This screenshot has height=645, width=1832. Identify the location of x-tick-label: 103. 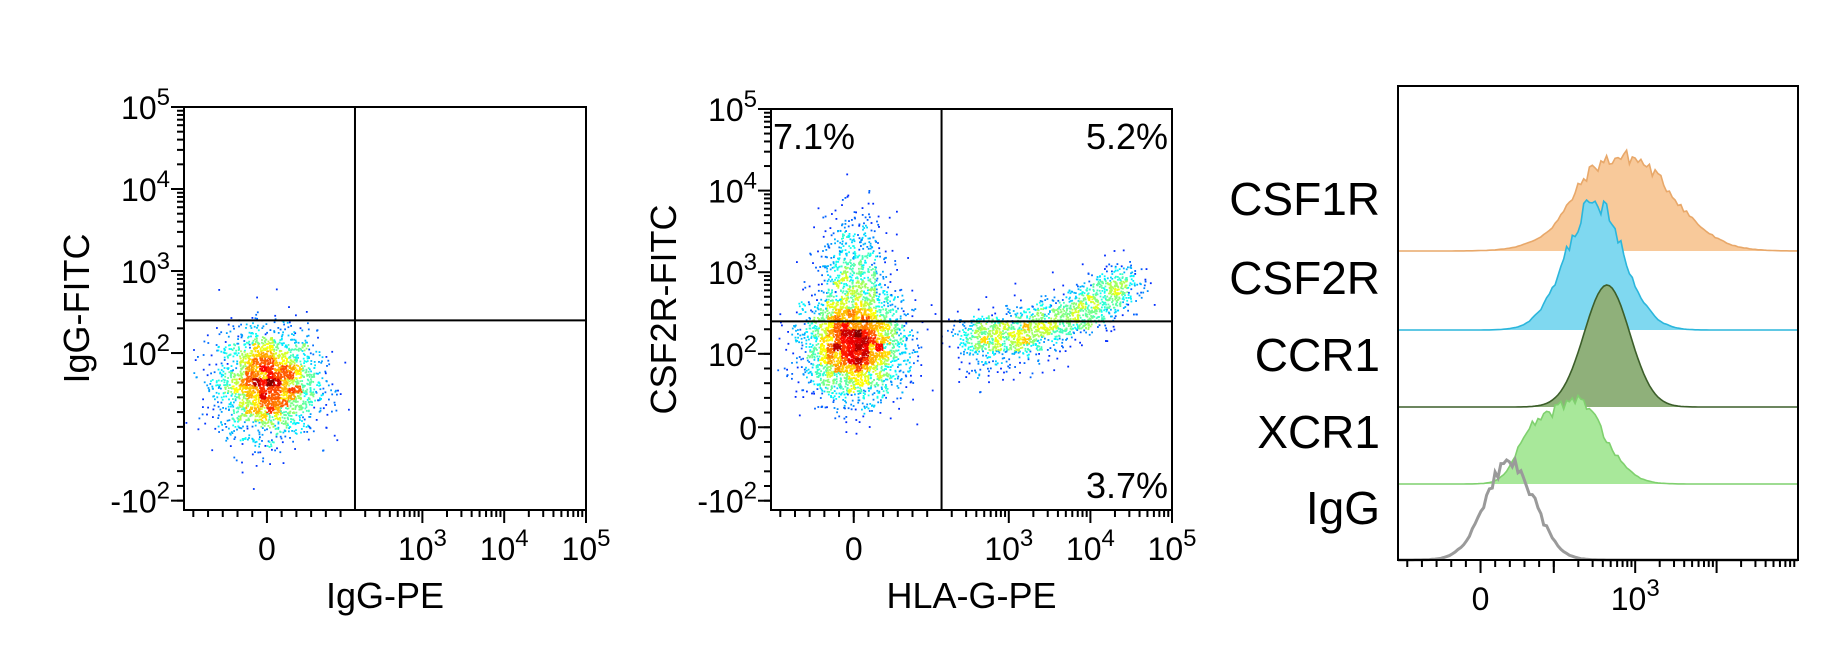
(422, 546).